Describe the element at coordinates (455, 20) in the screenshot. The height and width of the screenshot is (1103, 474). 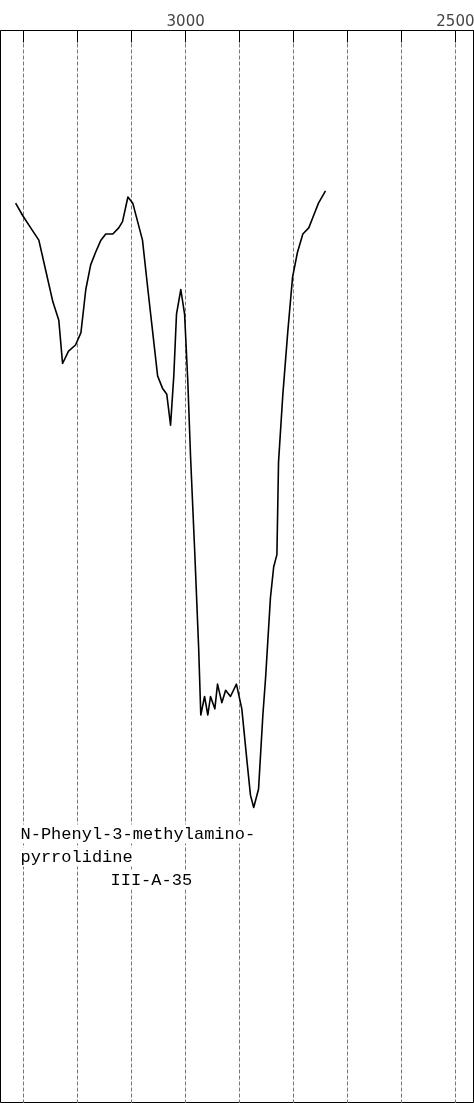
I see `x-tick-label: 2500` at that location.